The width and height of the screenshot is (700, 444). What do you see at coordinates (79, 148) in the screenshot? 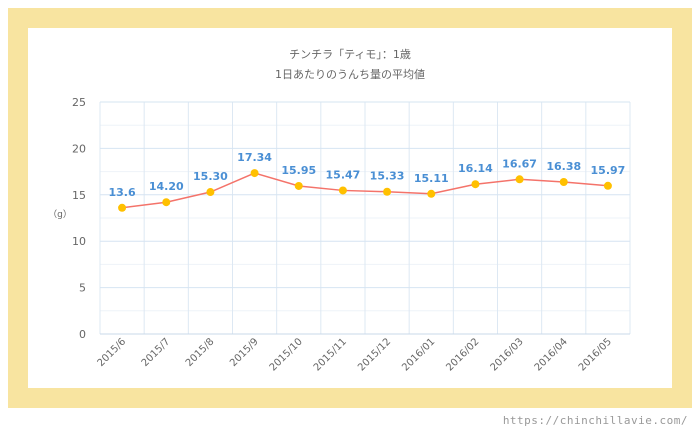
I see `y-tick-label: 20` at bounding box center [79, 148].